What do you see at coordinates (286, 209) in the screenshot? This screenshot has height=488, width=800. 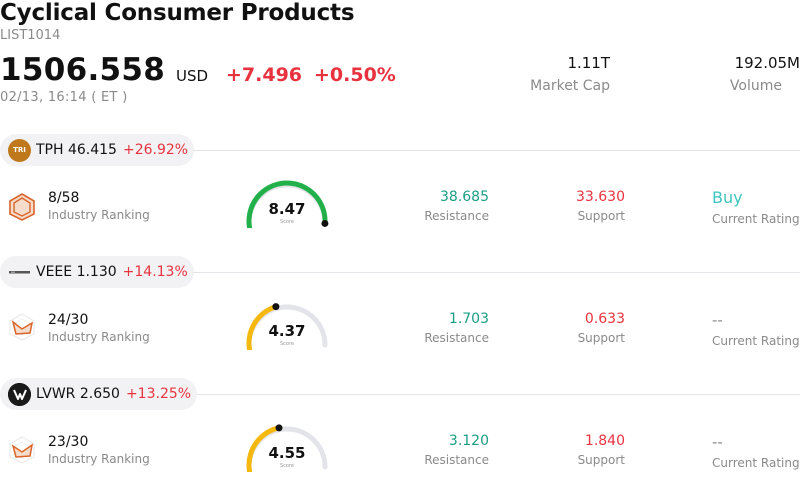 I see `score-value: 8.47` at bounding box center [286, 209].